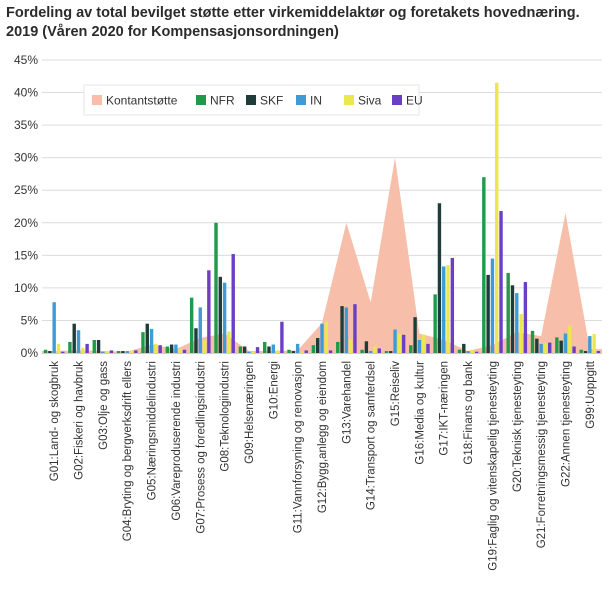 This screenshot has height=593, width=609. Describe the element at coordinates (55, 421) in the screenshot. I see `x-tick-label: G01:Land- og skogbruk` at that location.